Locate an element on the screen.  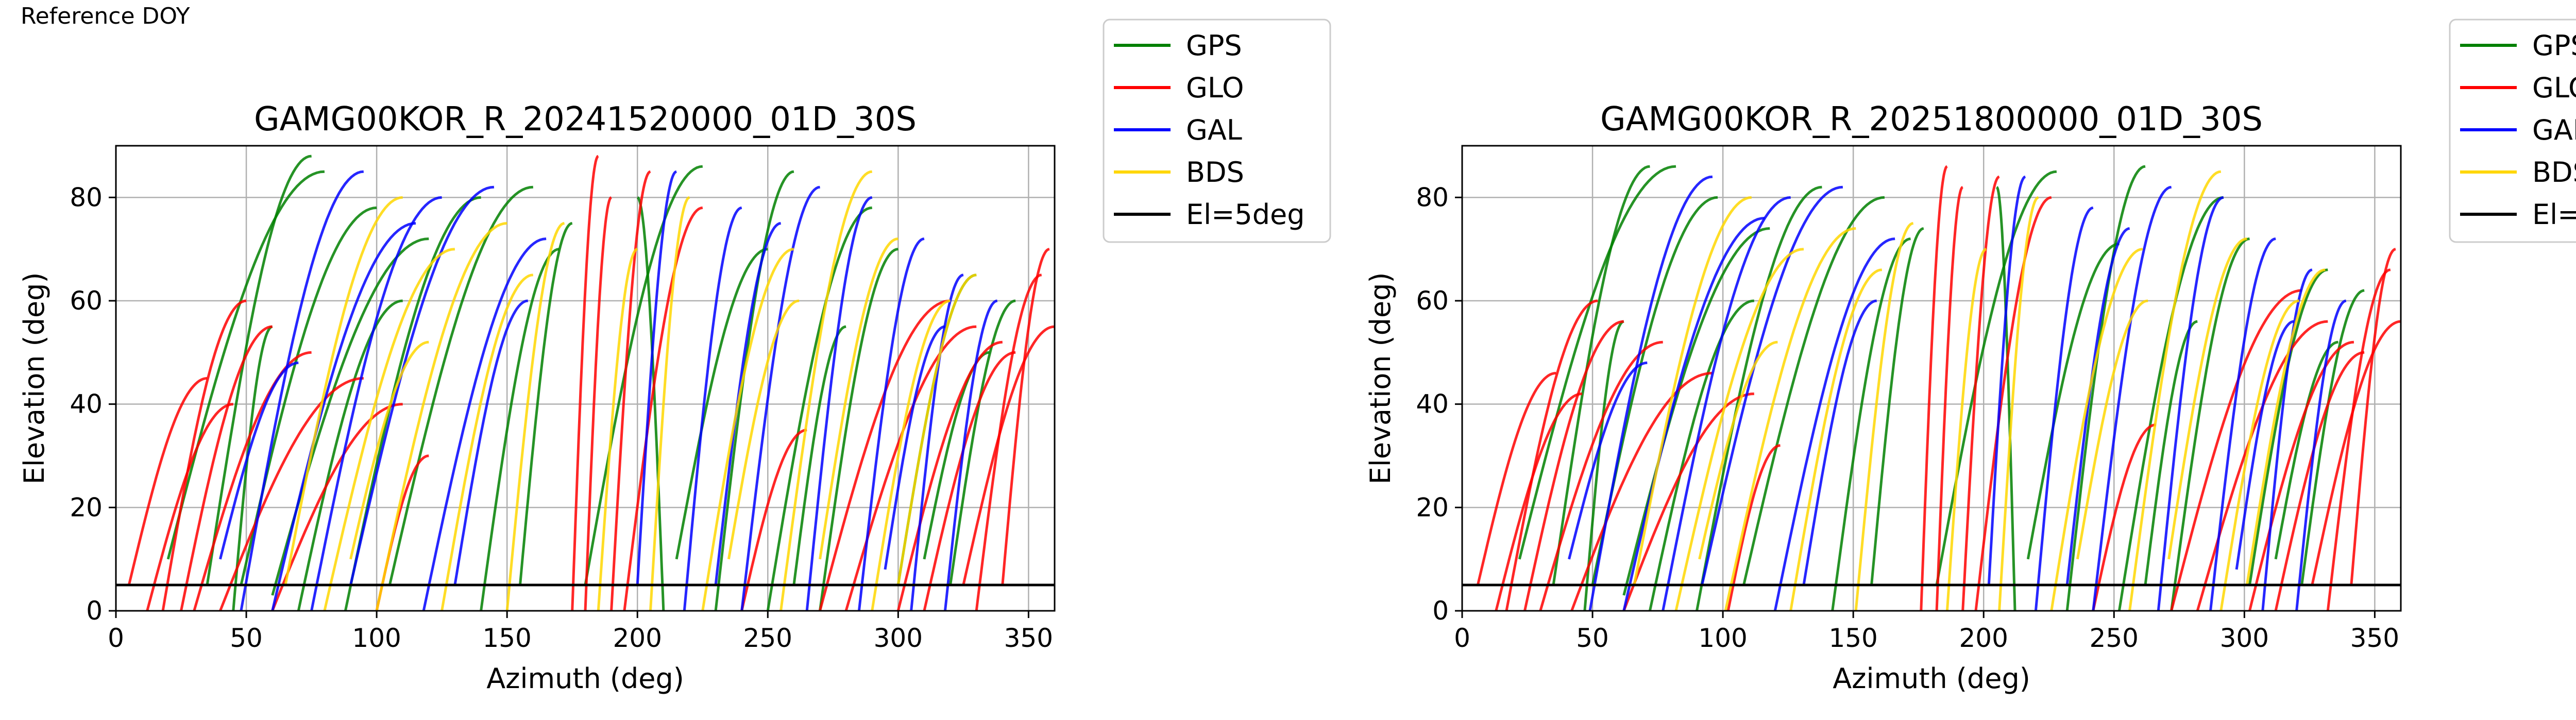
page-title: Reference DOY is located at coordinates (105, 16).